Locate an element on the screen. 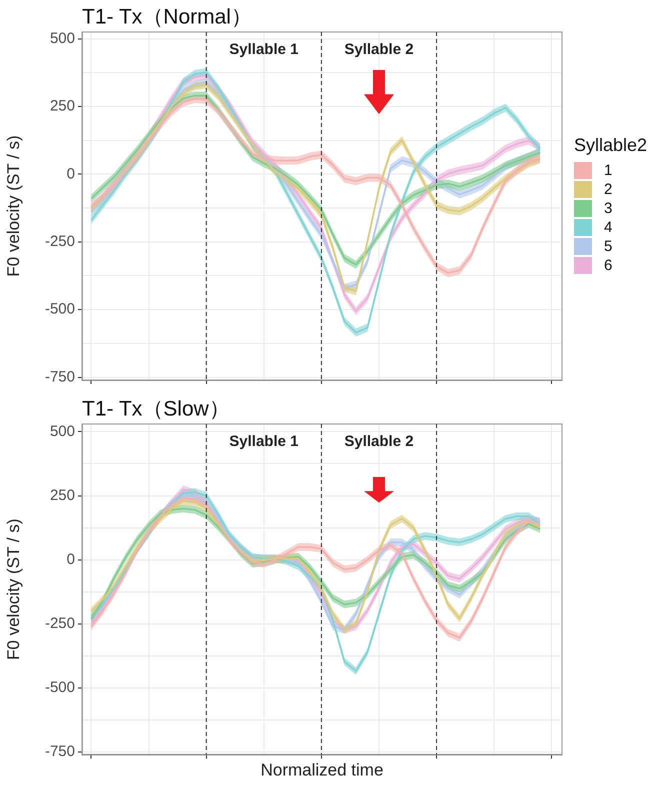  chart-title: T1- Tx（Slow） is located at coordinates (156, 408).